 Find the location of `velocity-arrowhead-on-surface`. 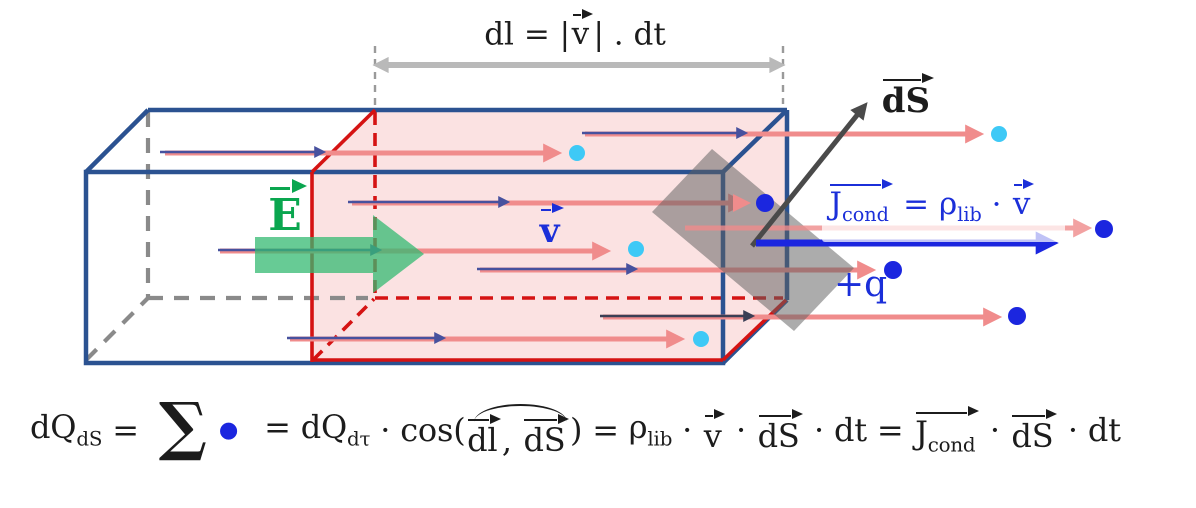

velocity-arrowhead-on-surface is located at coordinates (742, 203).